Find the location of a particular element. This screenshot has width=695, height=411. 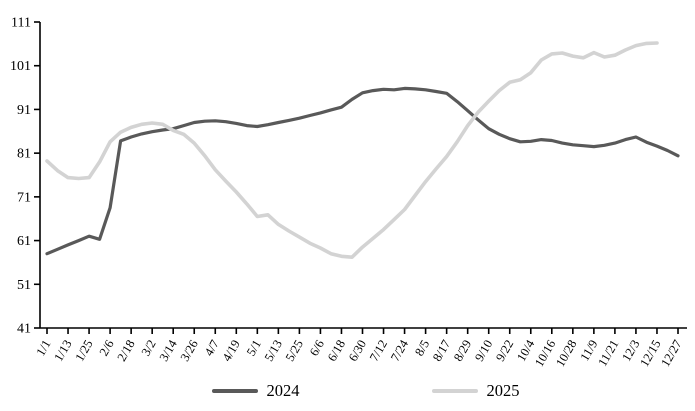

x-tick-label: 3/2 is located at coordinates (149, 348).